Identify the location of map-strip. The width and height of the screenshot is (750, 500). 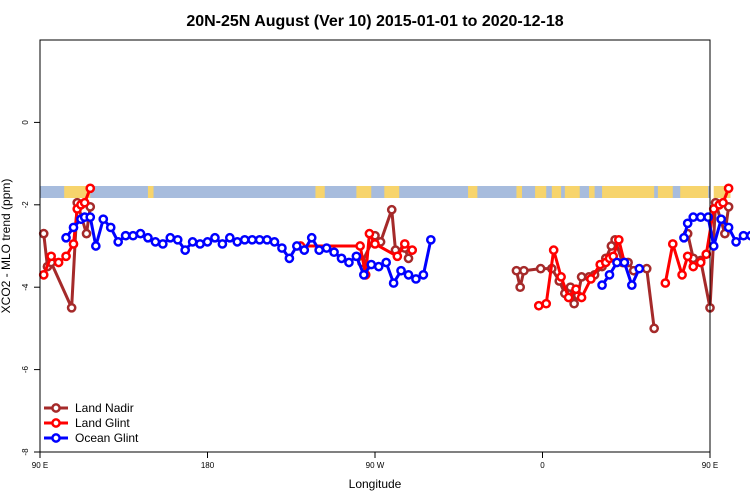
(385, 192).